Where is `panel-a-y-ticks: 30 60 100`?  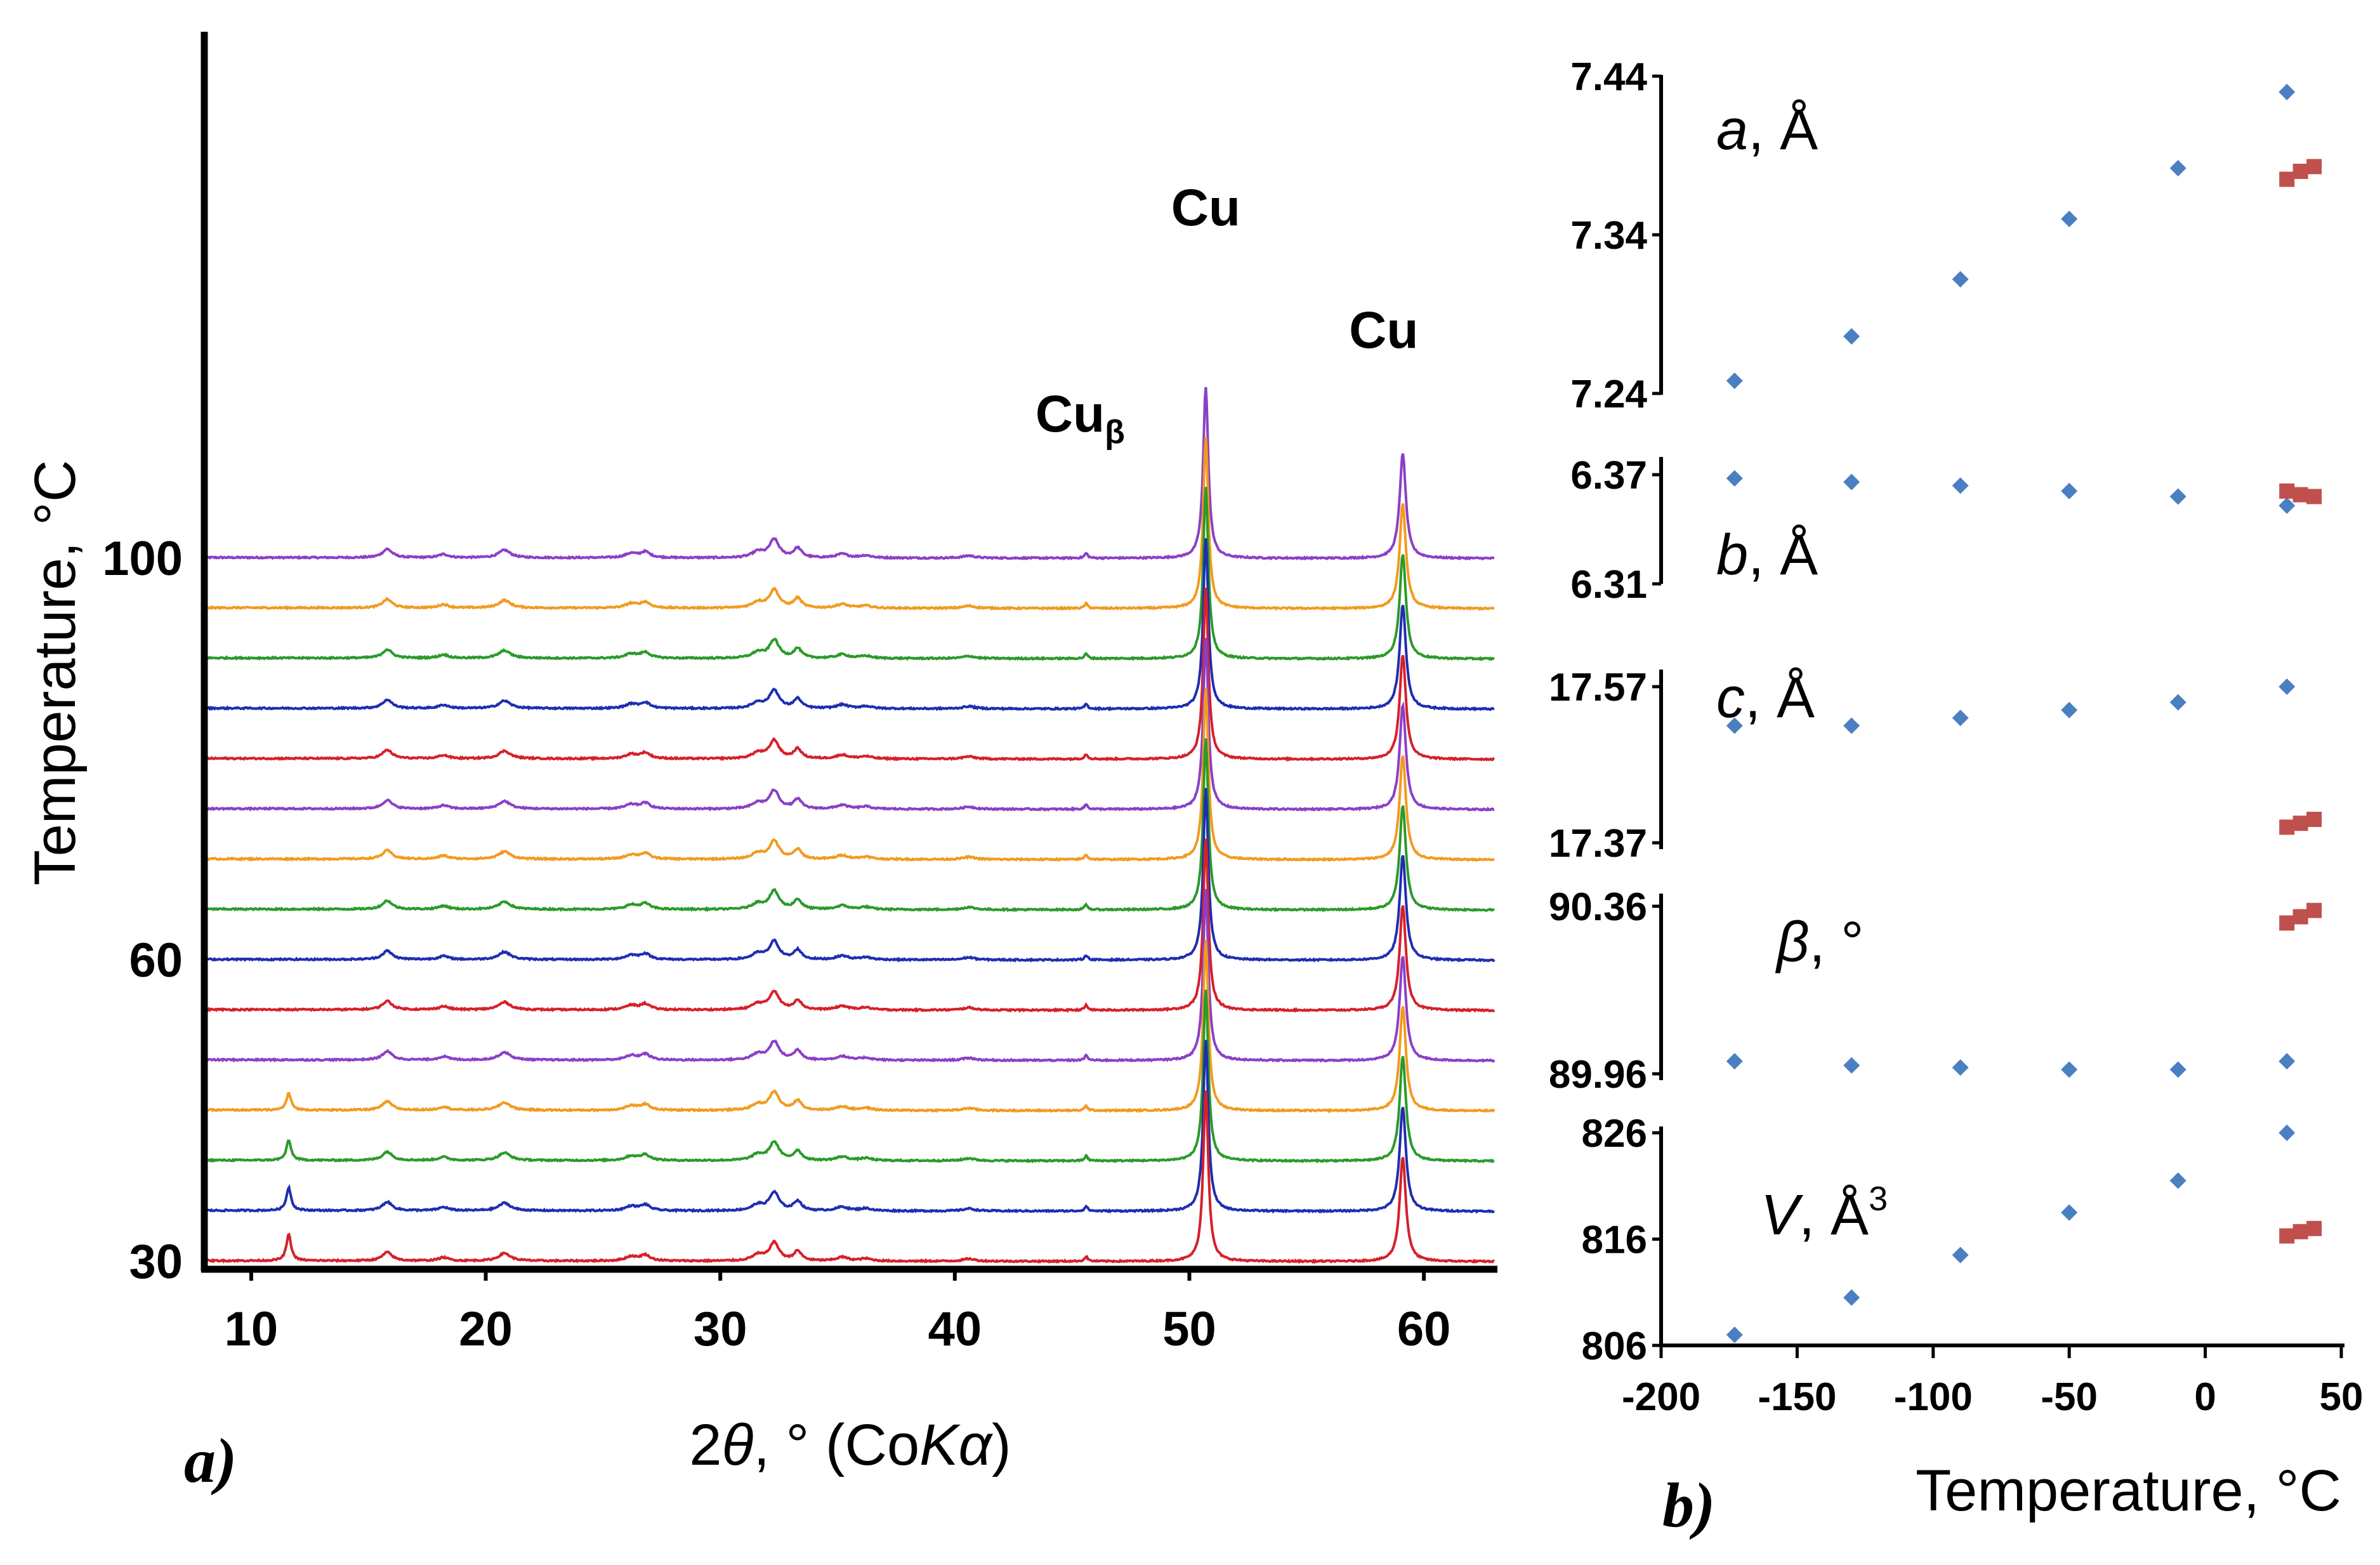 panel-a-y-ticks: 30 60 100 is located at coordinates (142, 911).